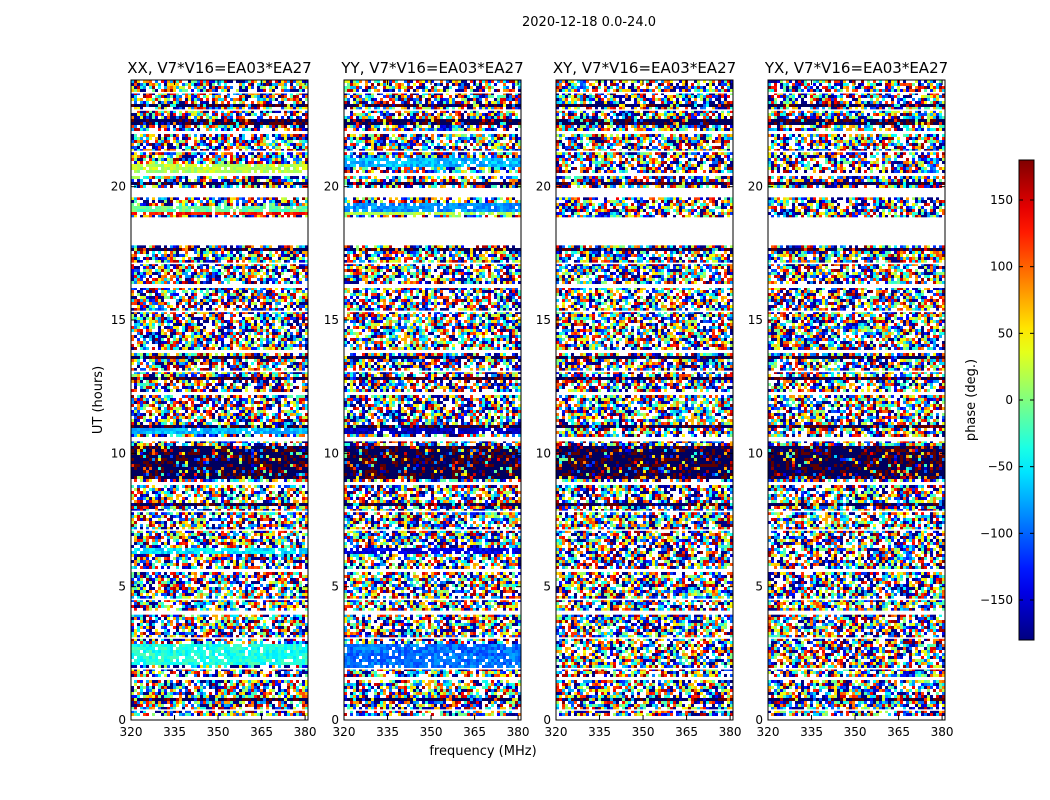 This screenshot has height=800, width=1050. I want to click on panel-title: YY, V7*V16=EA03*EA27, so click(431, 68).